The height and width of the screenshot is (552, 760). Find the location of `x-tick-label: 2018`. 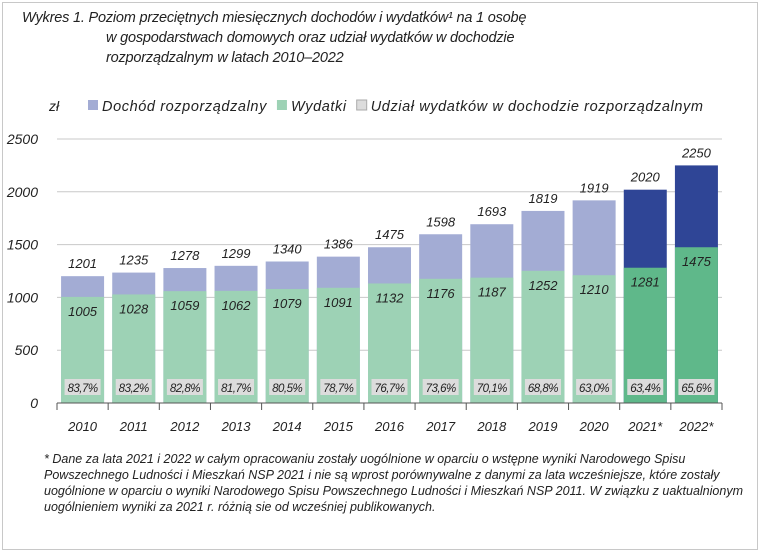

x-tick-label: 2018 is located at coordinates (491, 426).